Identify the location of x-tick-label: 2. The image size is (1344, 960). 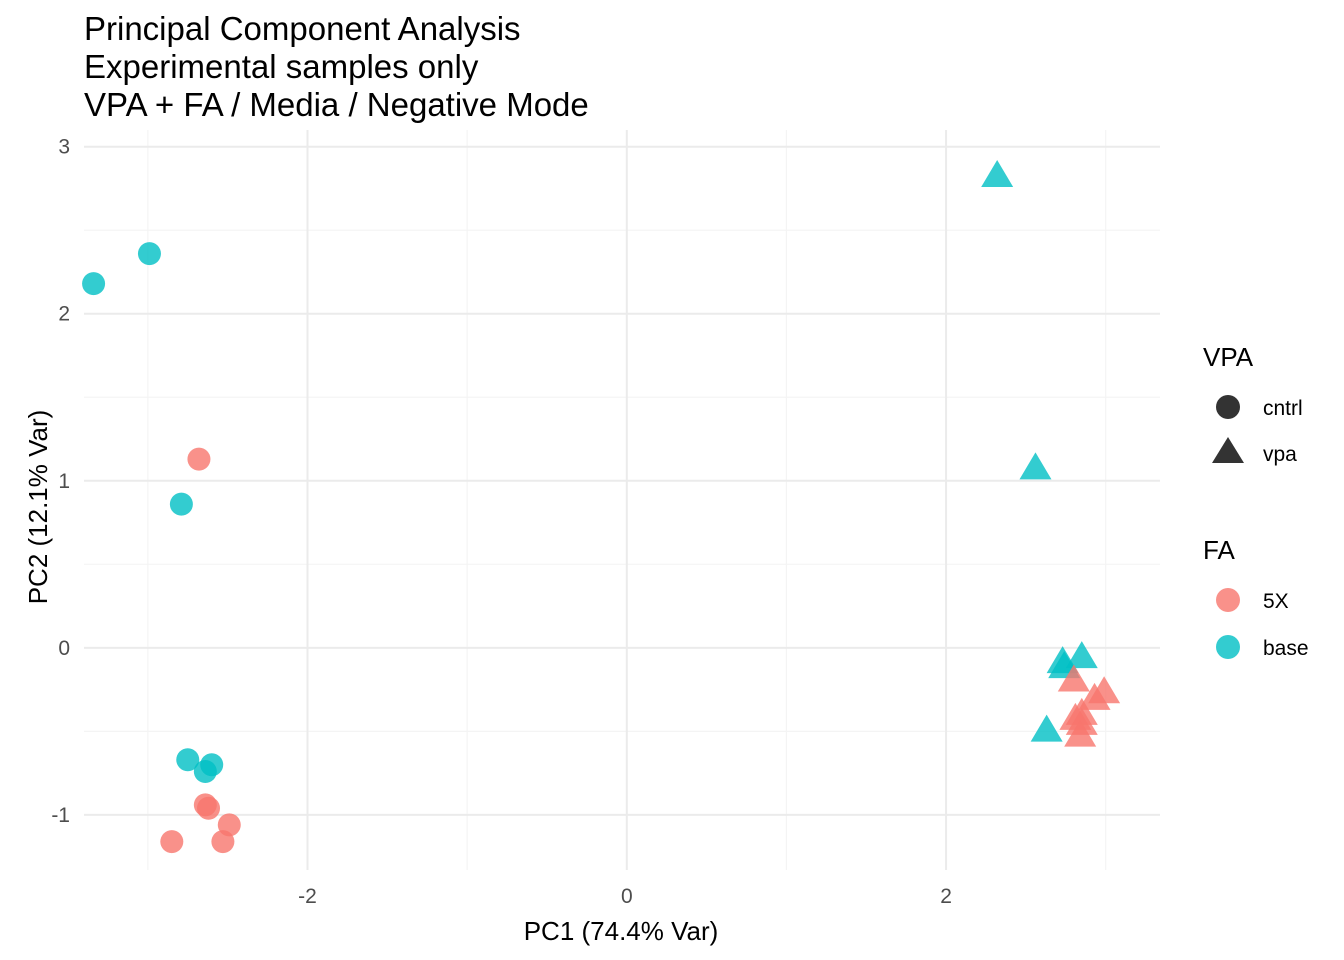
(946, 896).